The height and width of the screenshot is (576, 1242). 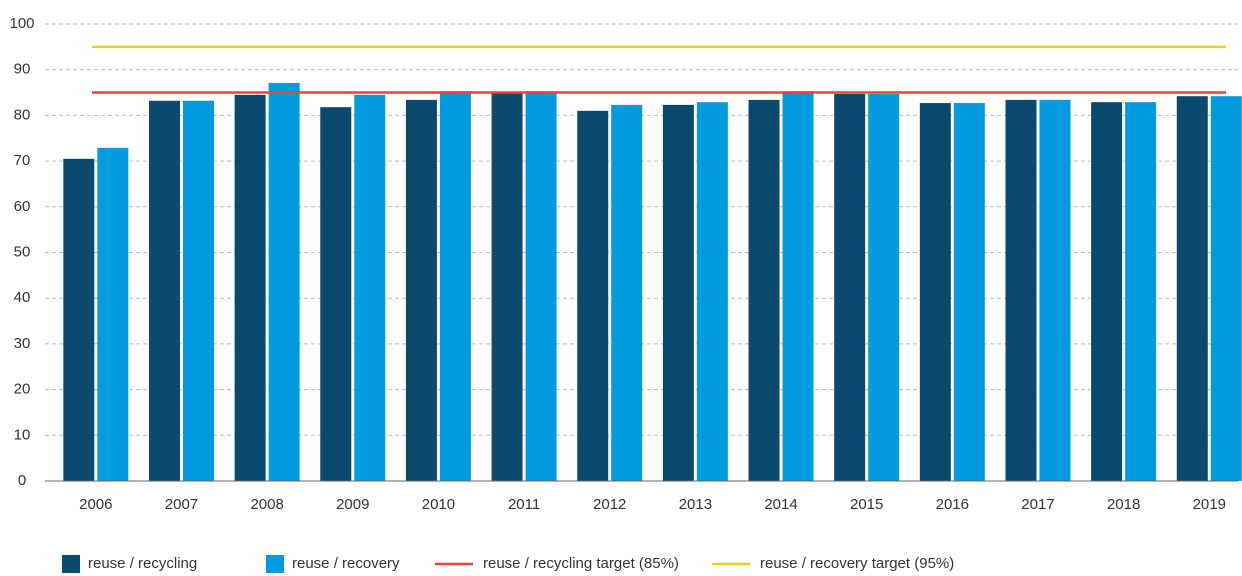 I want to click on y-tick-label: 30, so click(x=22, y=343).